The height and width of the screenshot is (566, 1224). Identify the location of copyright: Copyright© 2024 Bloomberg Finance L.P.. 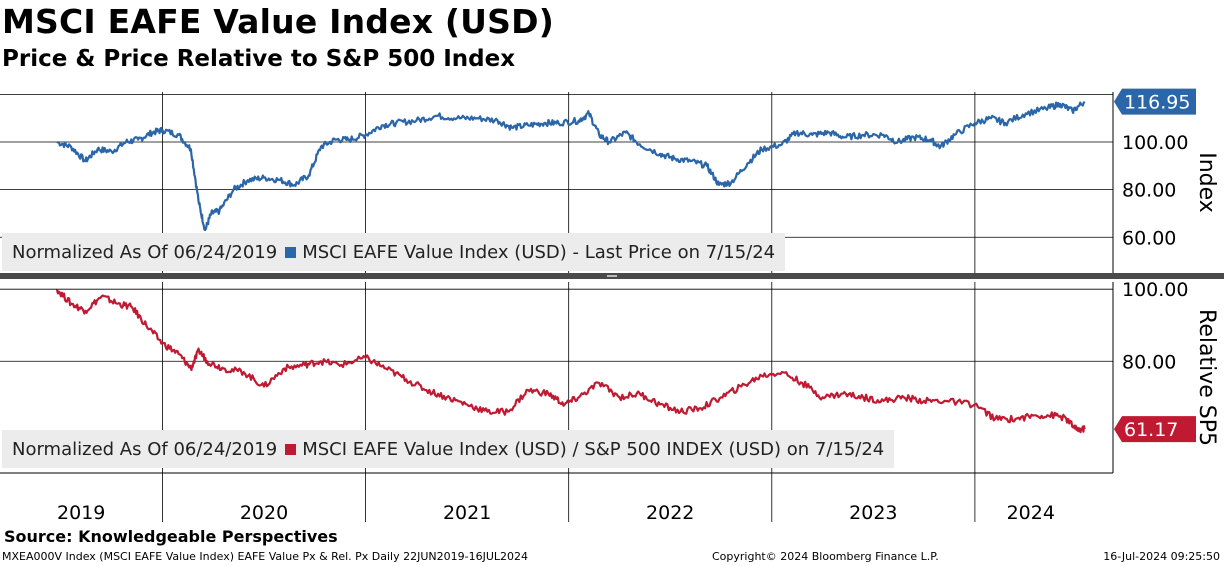
(825, 556).